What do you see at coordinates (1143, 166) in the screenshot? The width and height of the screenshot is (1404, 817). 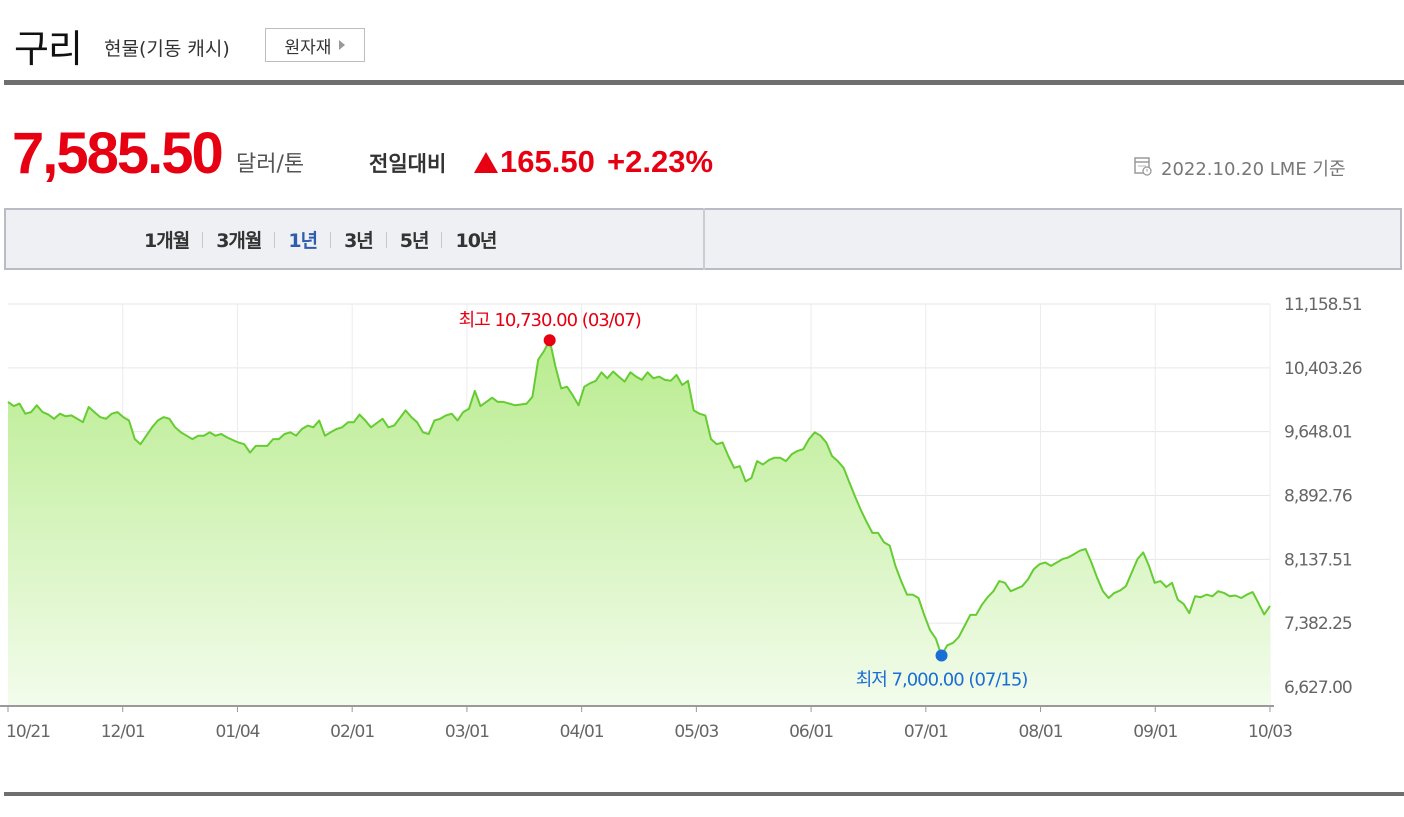 I see `calendar-icon` at bounding box center [1143, 166].